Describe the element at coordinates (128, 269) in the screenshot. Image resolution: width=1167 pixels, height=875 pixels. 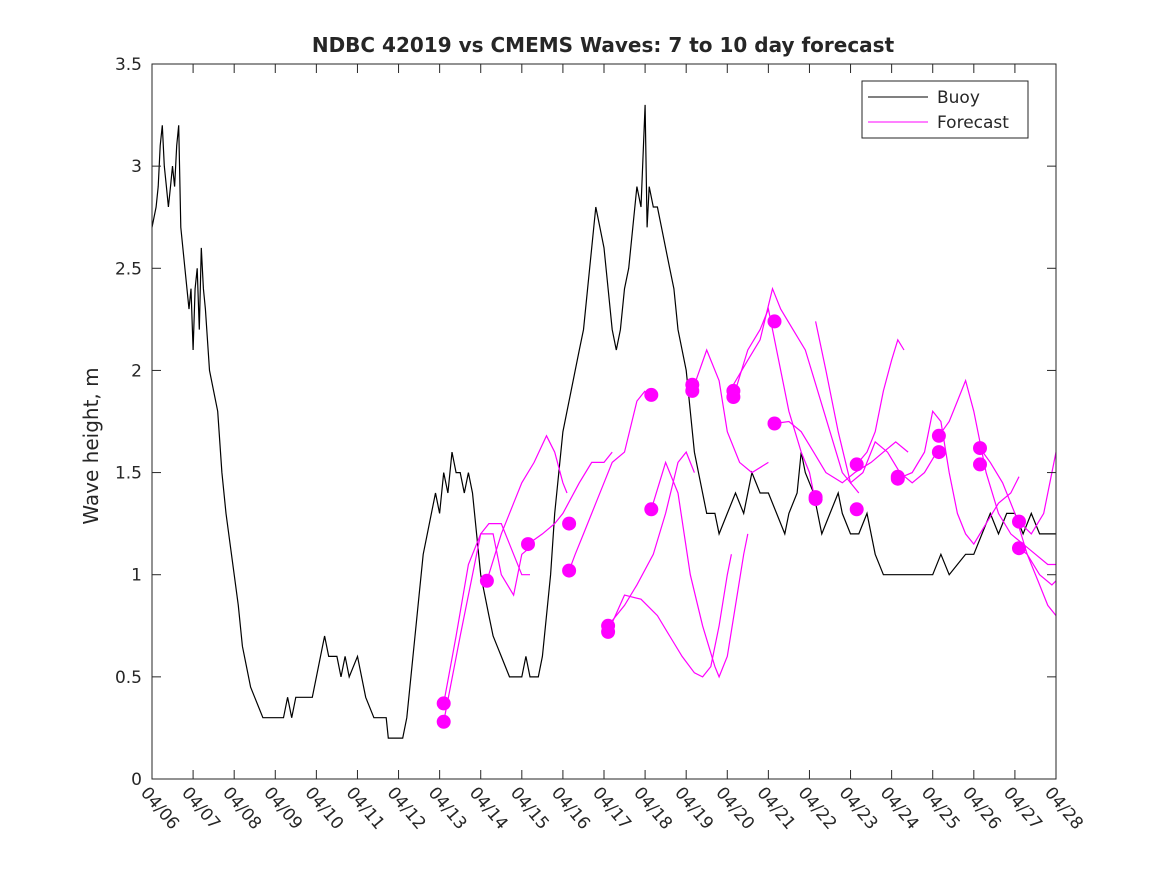
I see `y-tick-label: 2.5` at that location.